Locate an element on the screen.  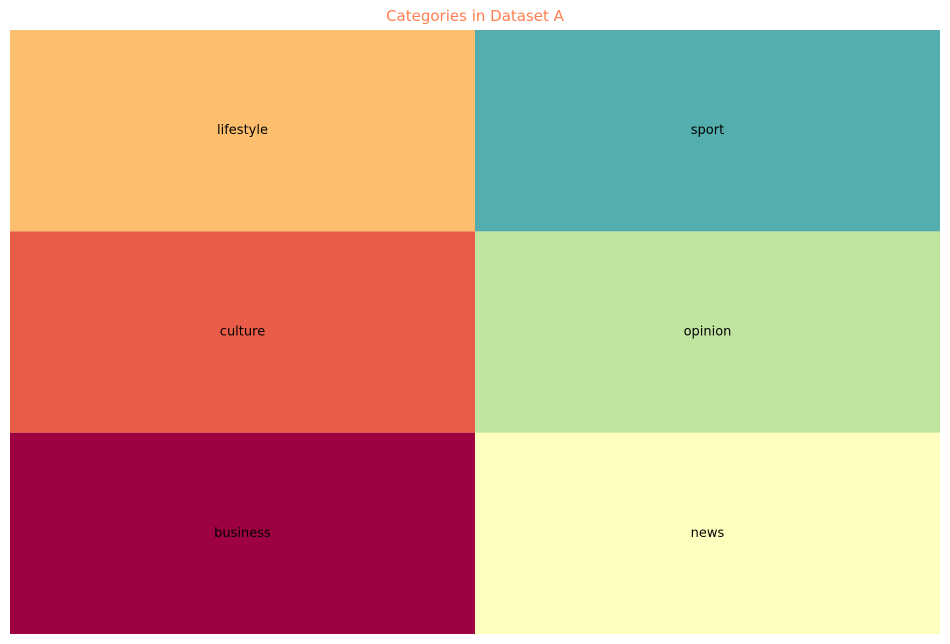
tile-label: culture is located at coordinates (242, 332).